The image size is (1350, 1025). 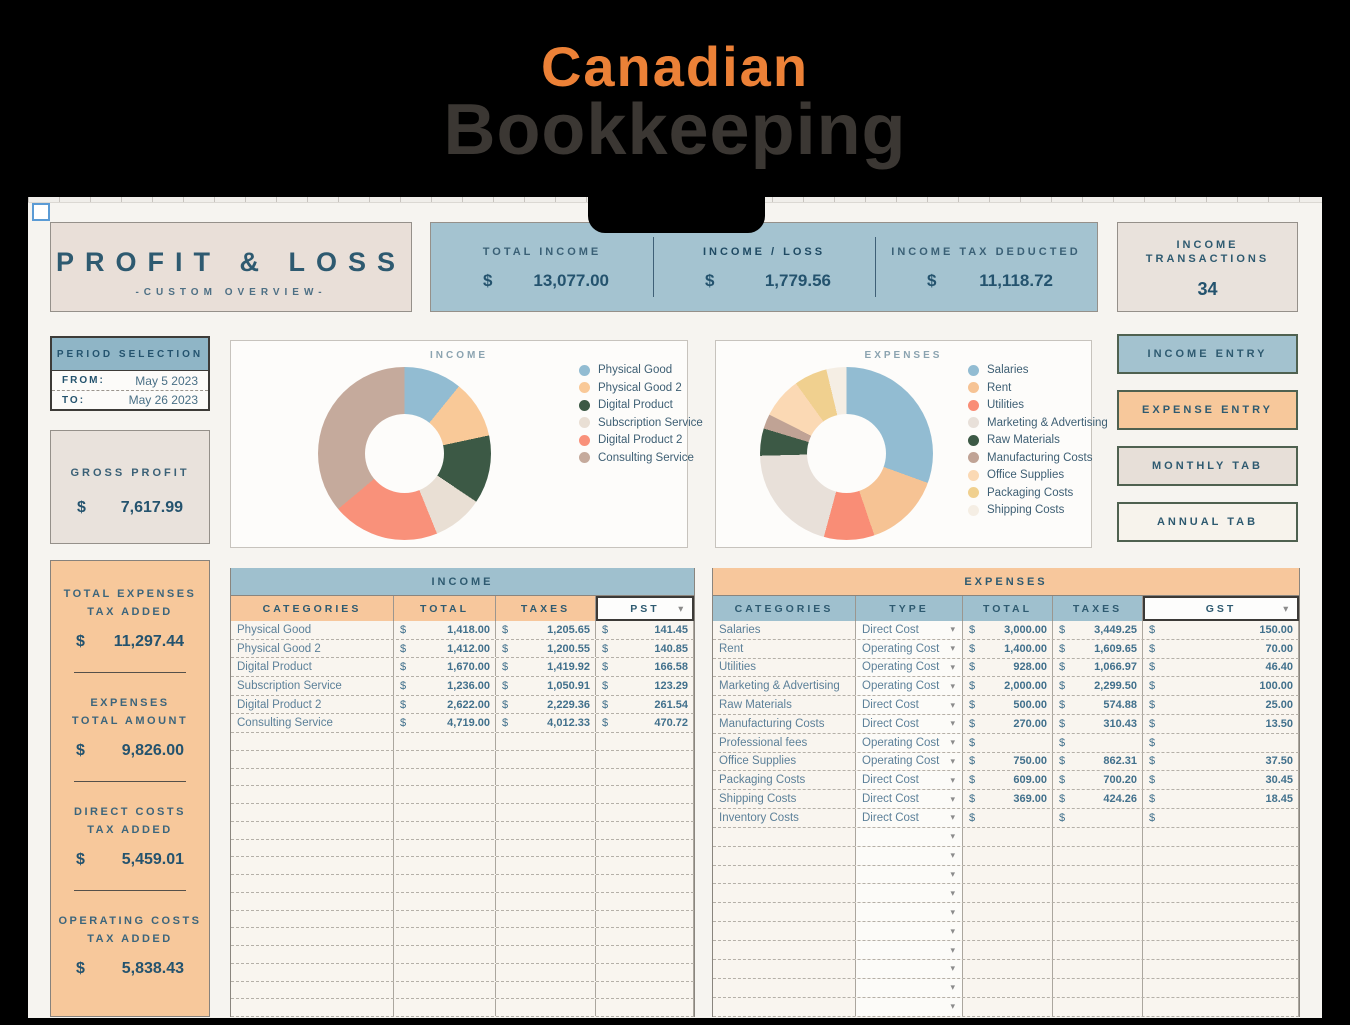 I want to click on category-cell: Subscription Service, so click(x=312, y=686).